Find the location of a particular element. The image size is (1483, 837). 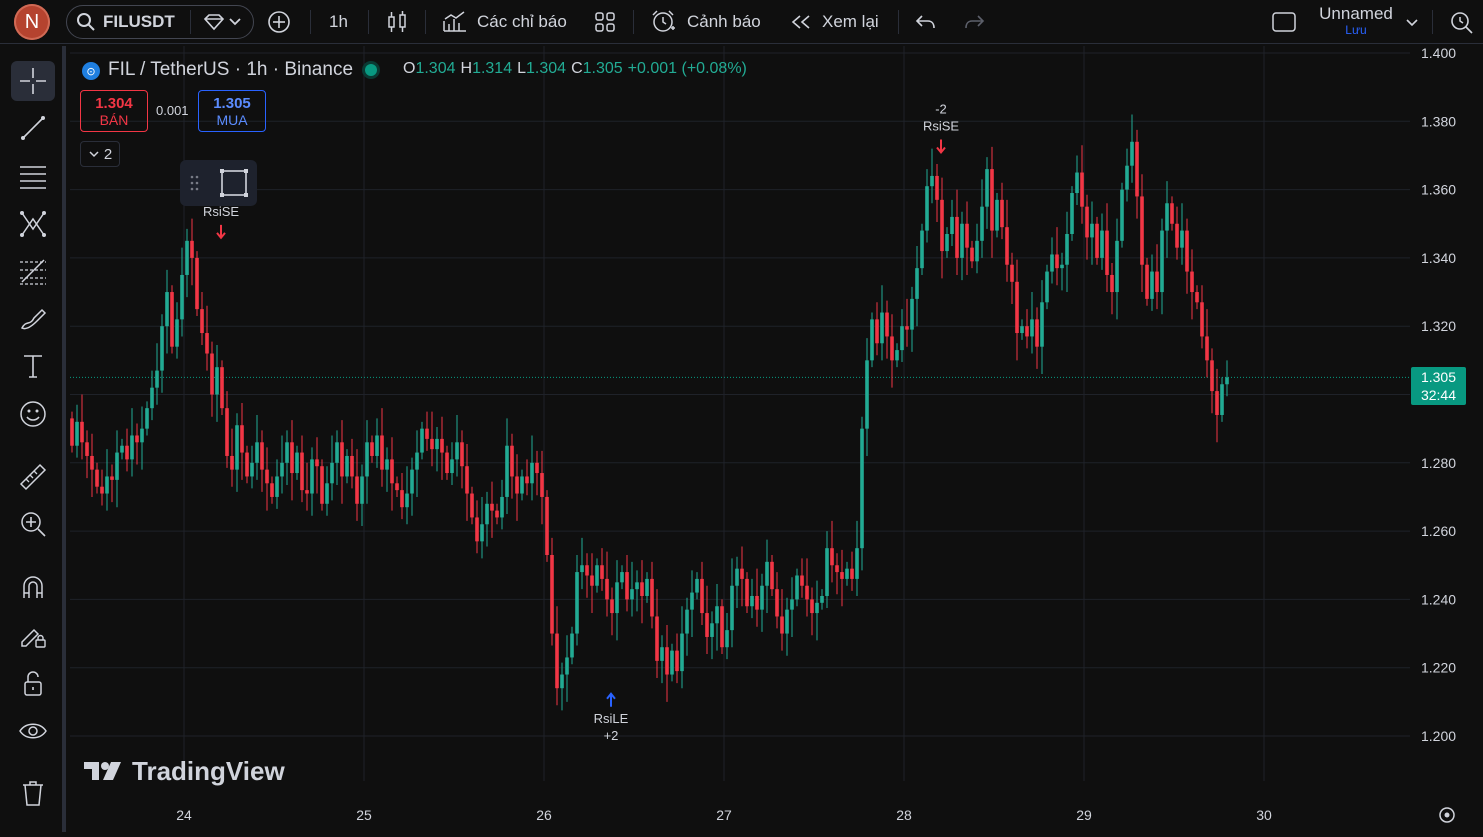

quick-search-icon is located at coordinates (1462, 22).